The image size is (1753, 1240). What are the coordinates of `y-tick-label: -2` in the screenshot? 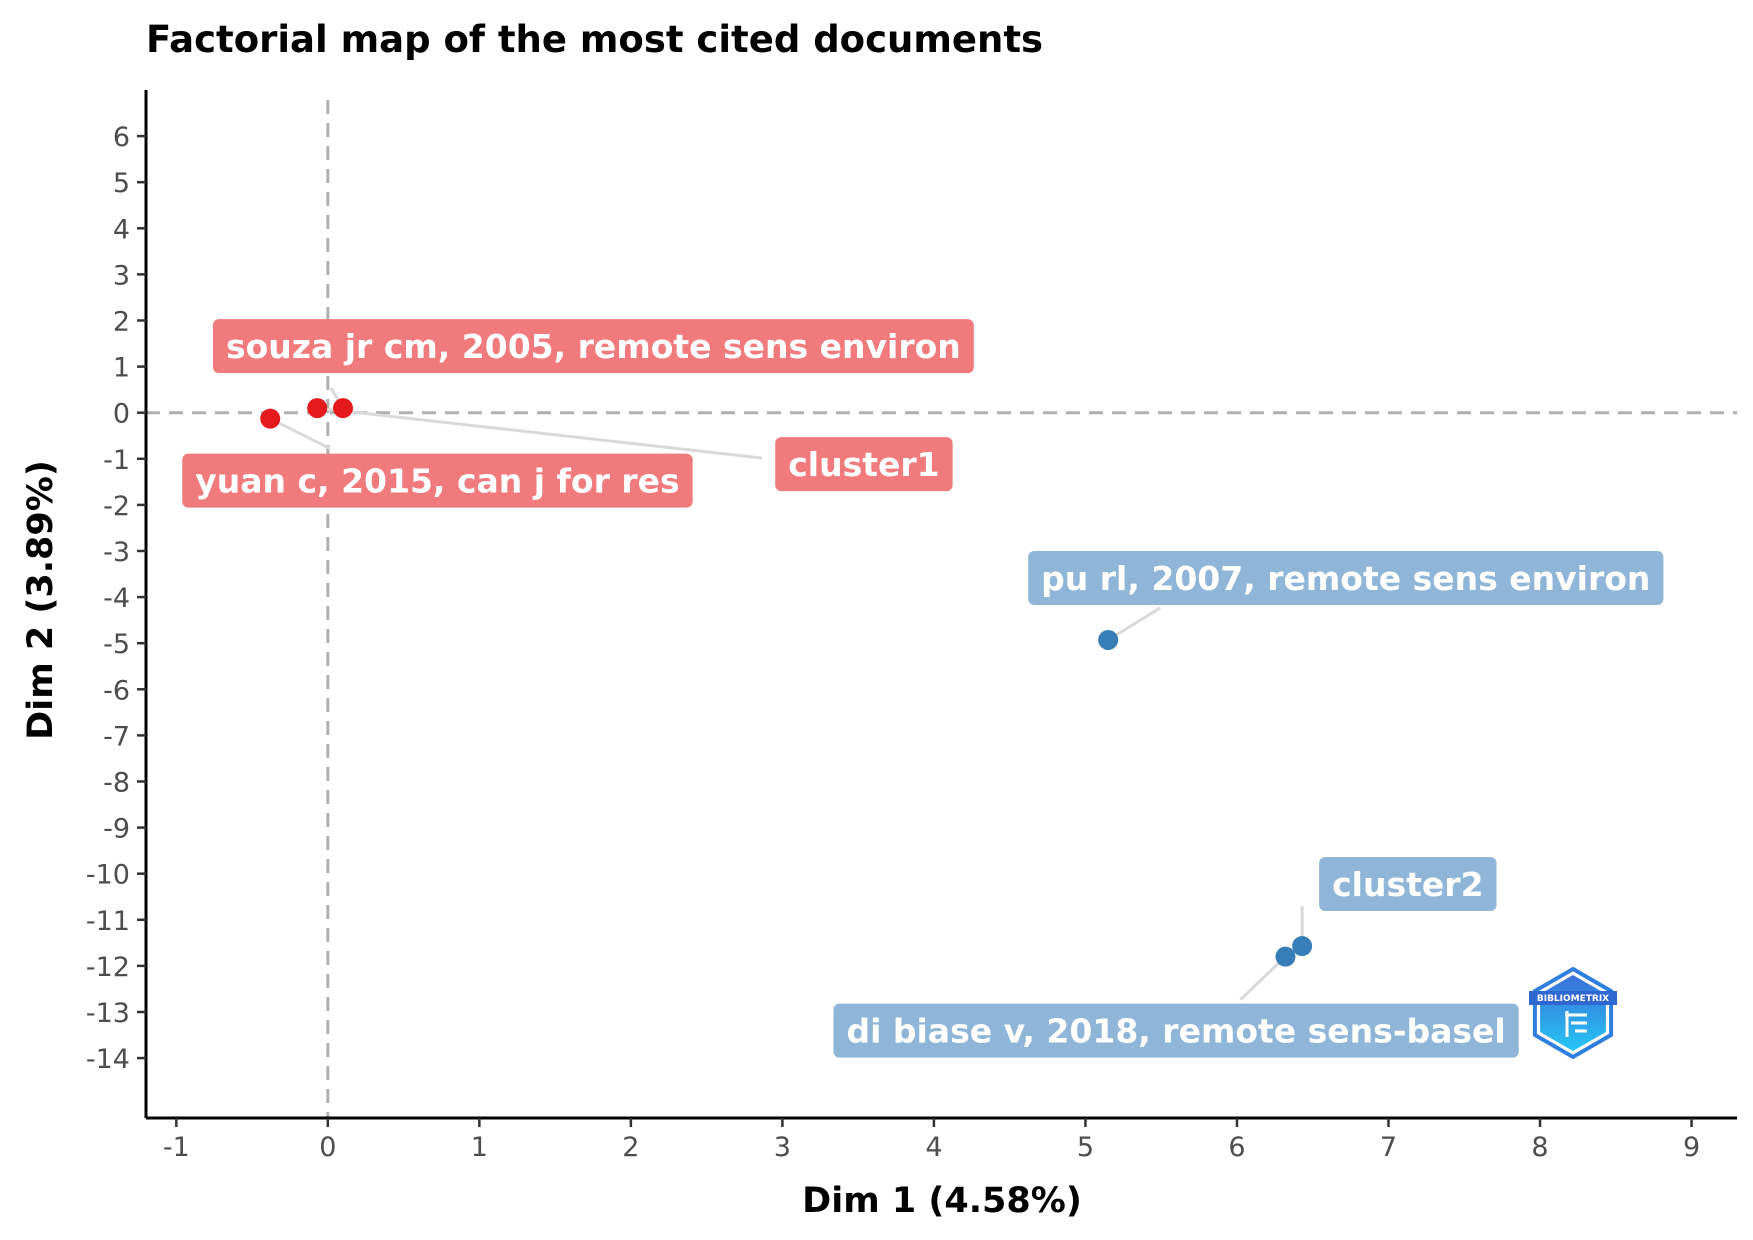 It's located at (116, 506).